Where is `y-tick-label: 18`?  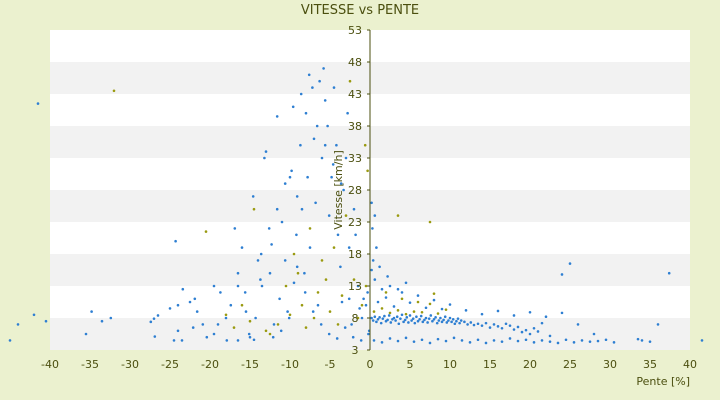 y-tick-label: 18 is located at coordinates (355, 254).